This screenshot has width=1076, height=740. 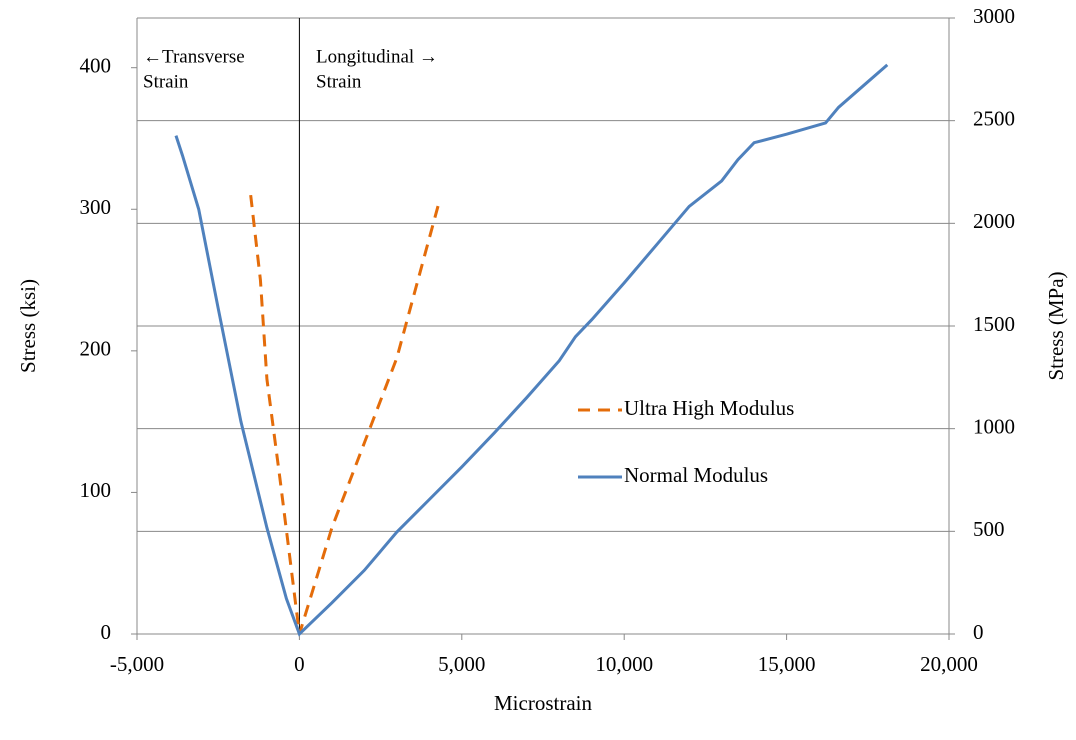 I want to click on y2-tick-label: 3000, so click(x=994, y=16).